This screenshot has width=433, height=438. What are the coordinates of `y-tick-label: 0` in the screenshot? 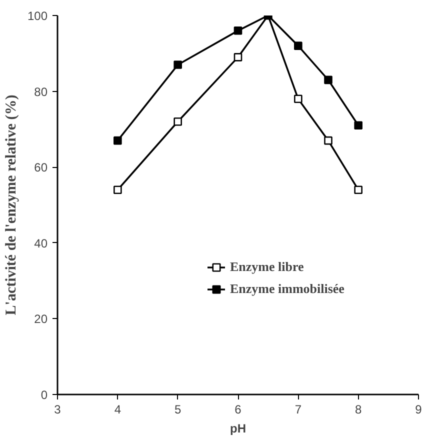 It's located at (44, 395).